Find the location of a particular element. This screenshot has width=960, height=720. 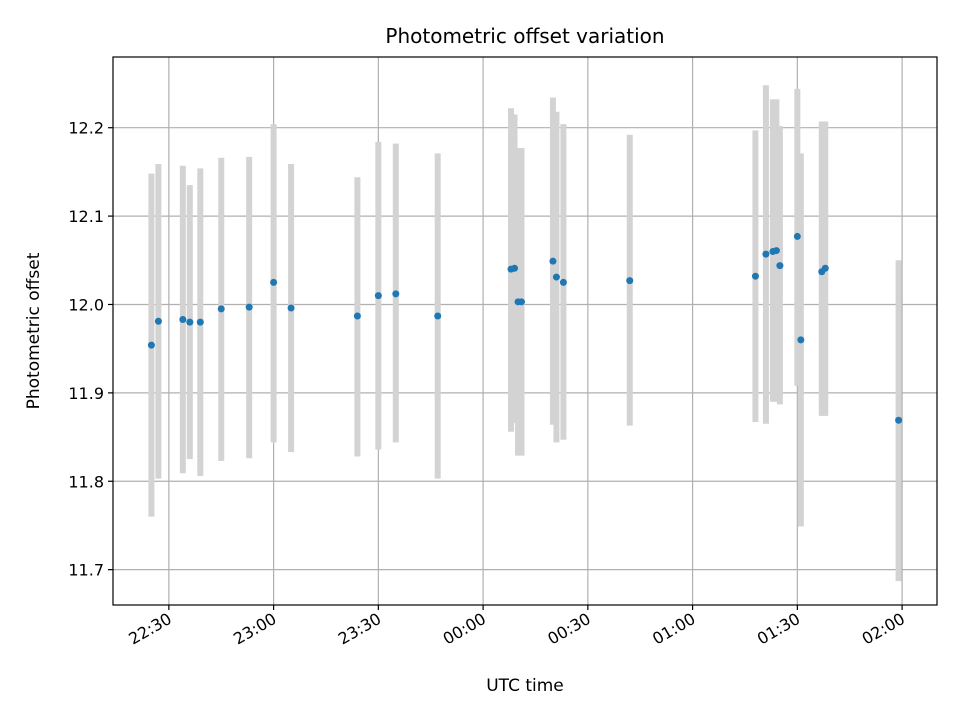

chart-title: Photometric offset variation is located at coordinates (524, 36).